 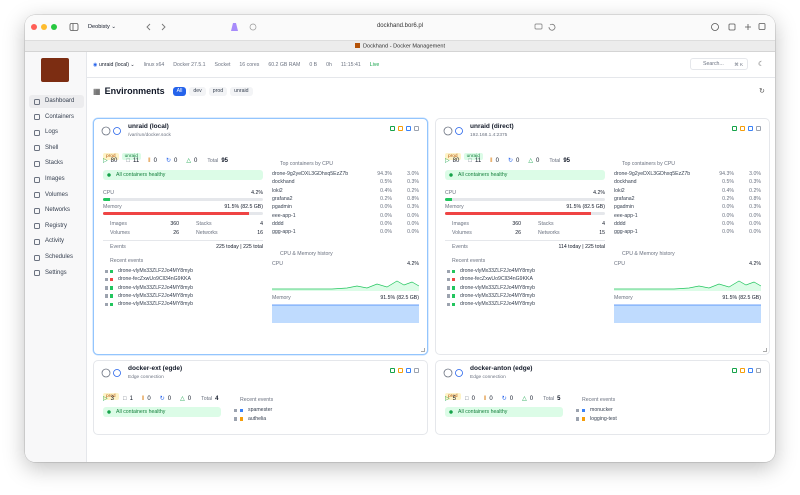 I want to click on container-name: ggg-app-1, so click(x=284, y=232).